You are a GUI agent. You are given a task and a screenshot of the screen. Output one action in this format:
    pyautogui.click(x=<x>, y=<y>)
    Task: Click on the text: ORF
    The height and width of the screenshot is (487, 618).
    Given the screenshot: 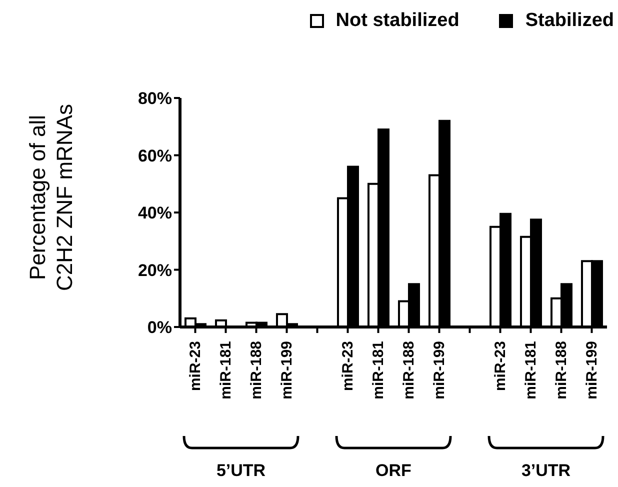 What is the action you would take?
    pyautogui.click(x=394, y=470)
    